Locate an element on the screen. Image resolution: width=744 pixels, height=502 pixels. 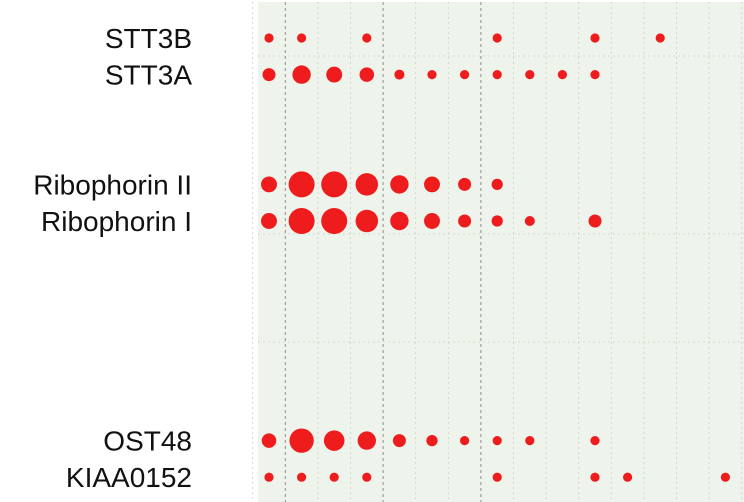
row-label: STT3A is located at coordinates (148, 75).